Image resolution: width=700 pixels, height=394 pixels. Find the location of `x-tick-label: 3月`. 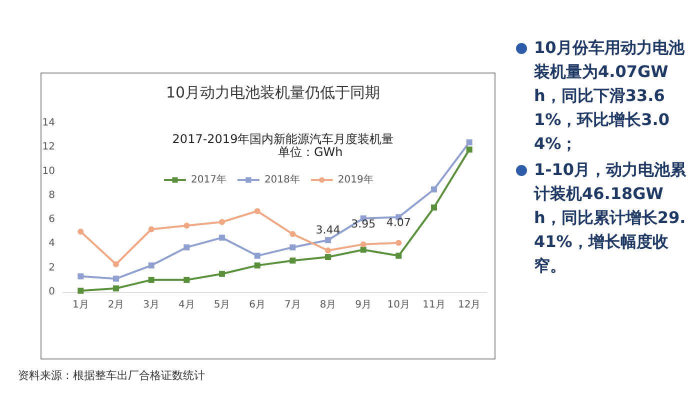

x-tick-label: 3月 is located at coordinates (151, 305).